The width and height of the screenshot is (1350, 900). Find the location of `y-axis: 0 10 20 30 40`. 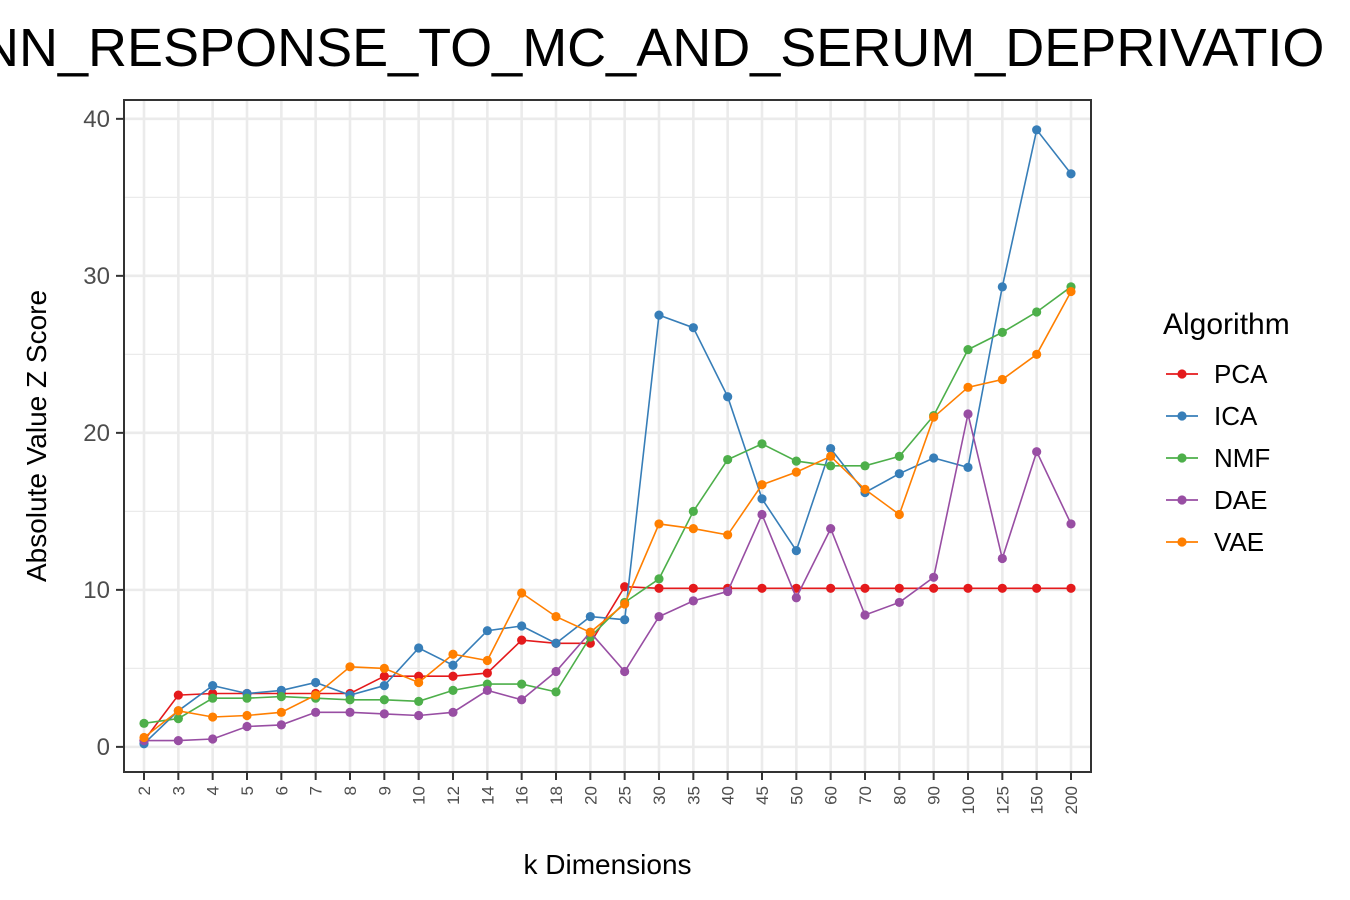

y-axis: 0 10 20 30 40 is located at coordinates (103, 433).